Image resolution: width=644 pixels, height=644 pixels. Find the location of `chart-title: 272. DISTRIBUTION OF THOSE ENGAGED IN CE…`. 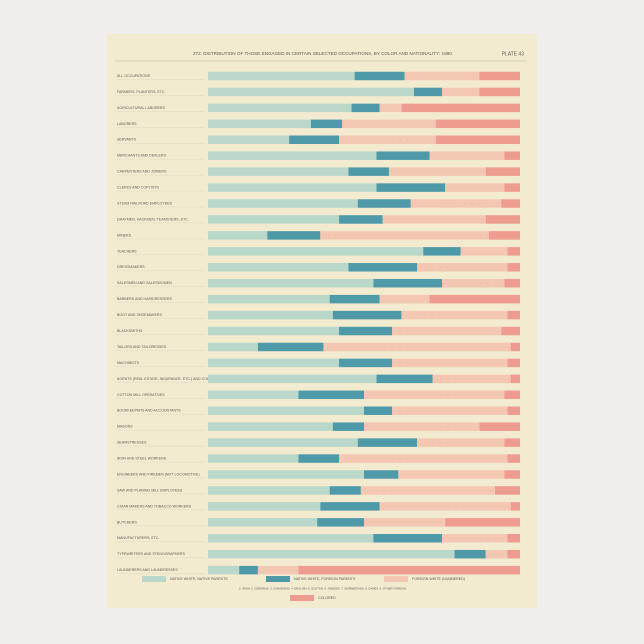

chart-title: 272. DISTRIBUTION OF THOSE ENGAGED IN CE… is located at coordinates (323, 53).